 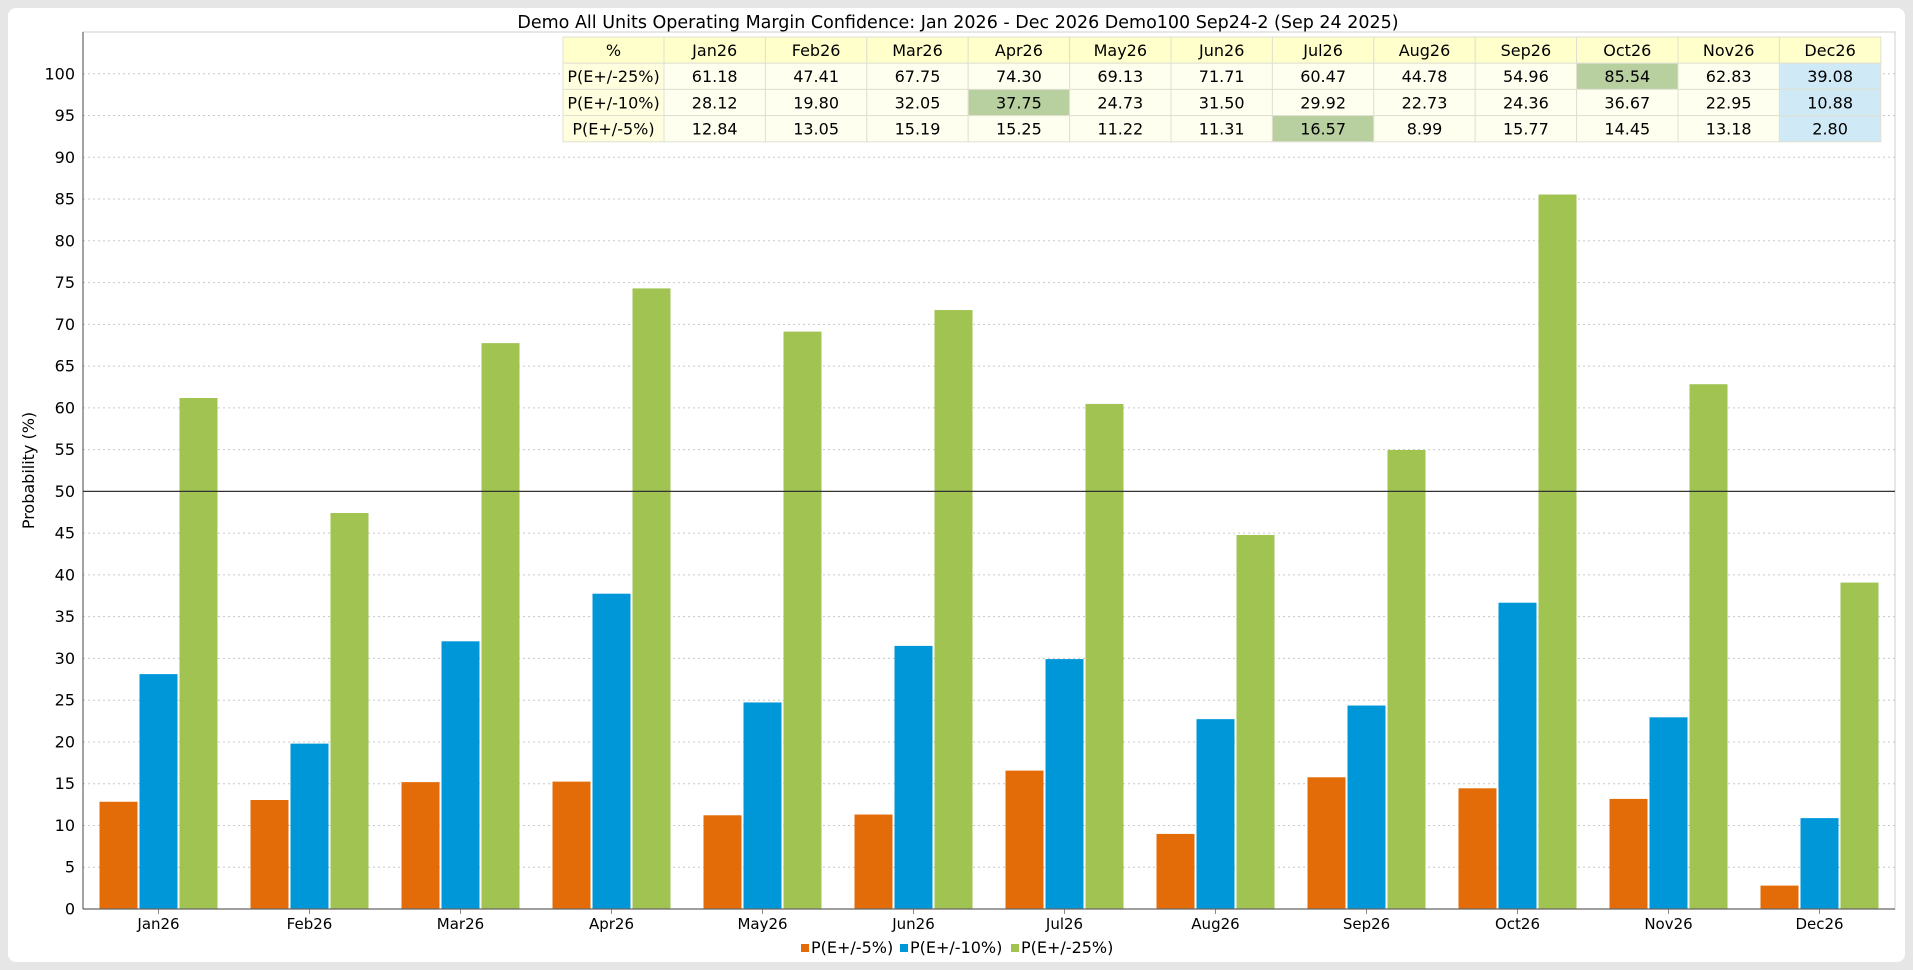 I want to click on x-tick-label: Jul26, so click(x=1064, y=924).